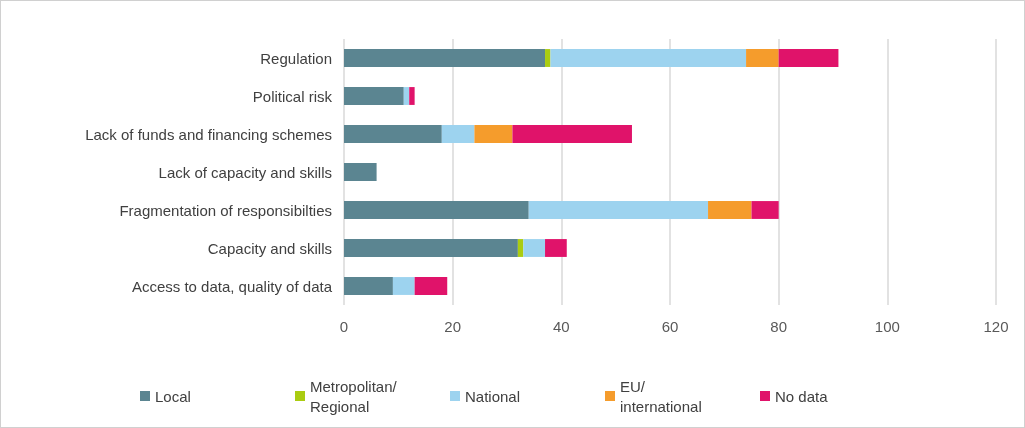  I want to click on y-tick-label: Fragmentation of responsibilties, so click(225, 210).